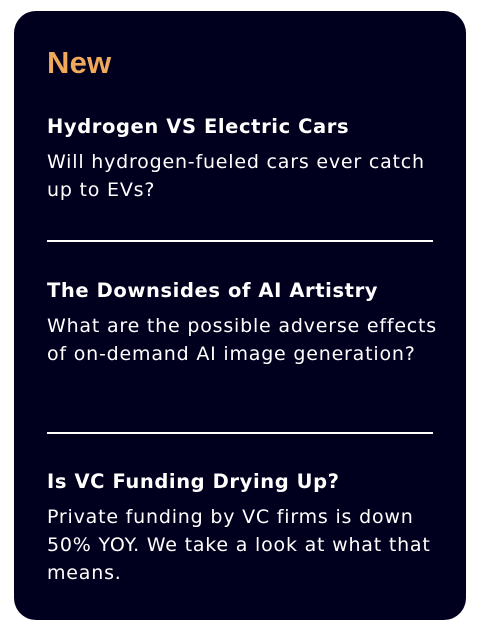  Describe the element at coordinates (193, 481) in the screenshot. I see `article-title: Is VC Funding Drying Up?` at that location.